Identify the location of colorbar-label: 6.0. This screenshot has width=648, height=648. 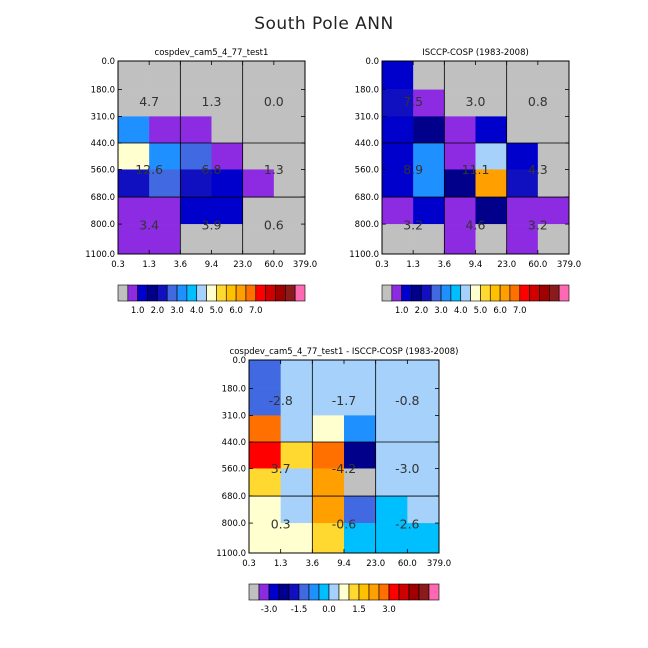
(236, 311).